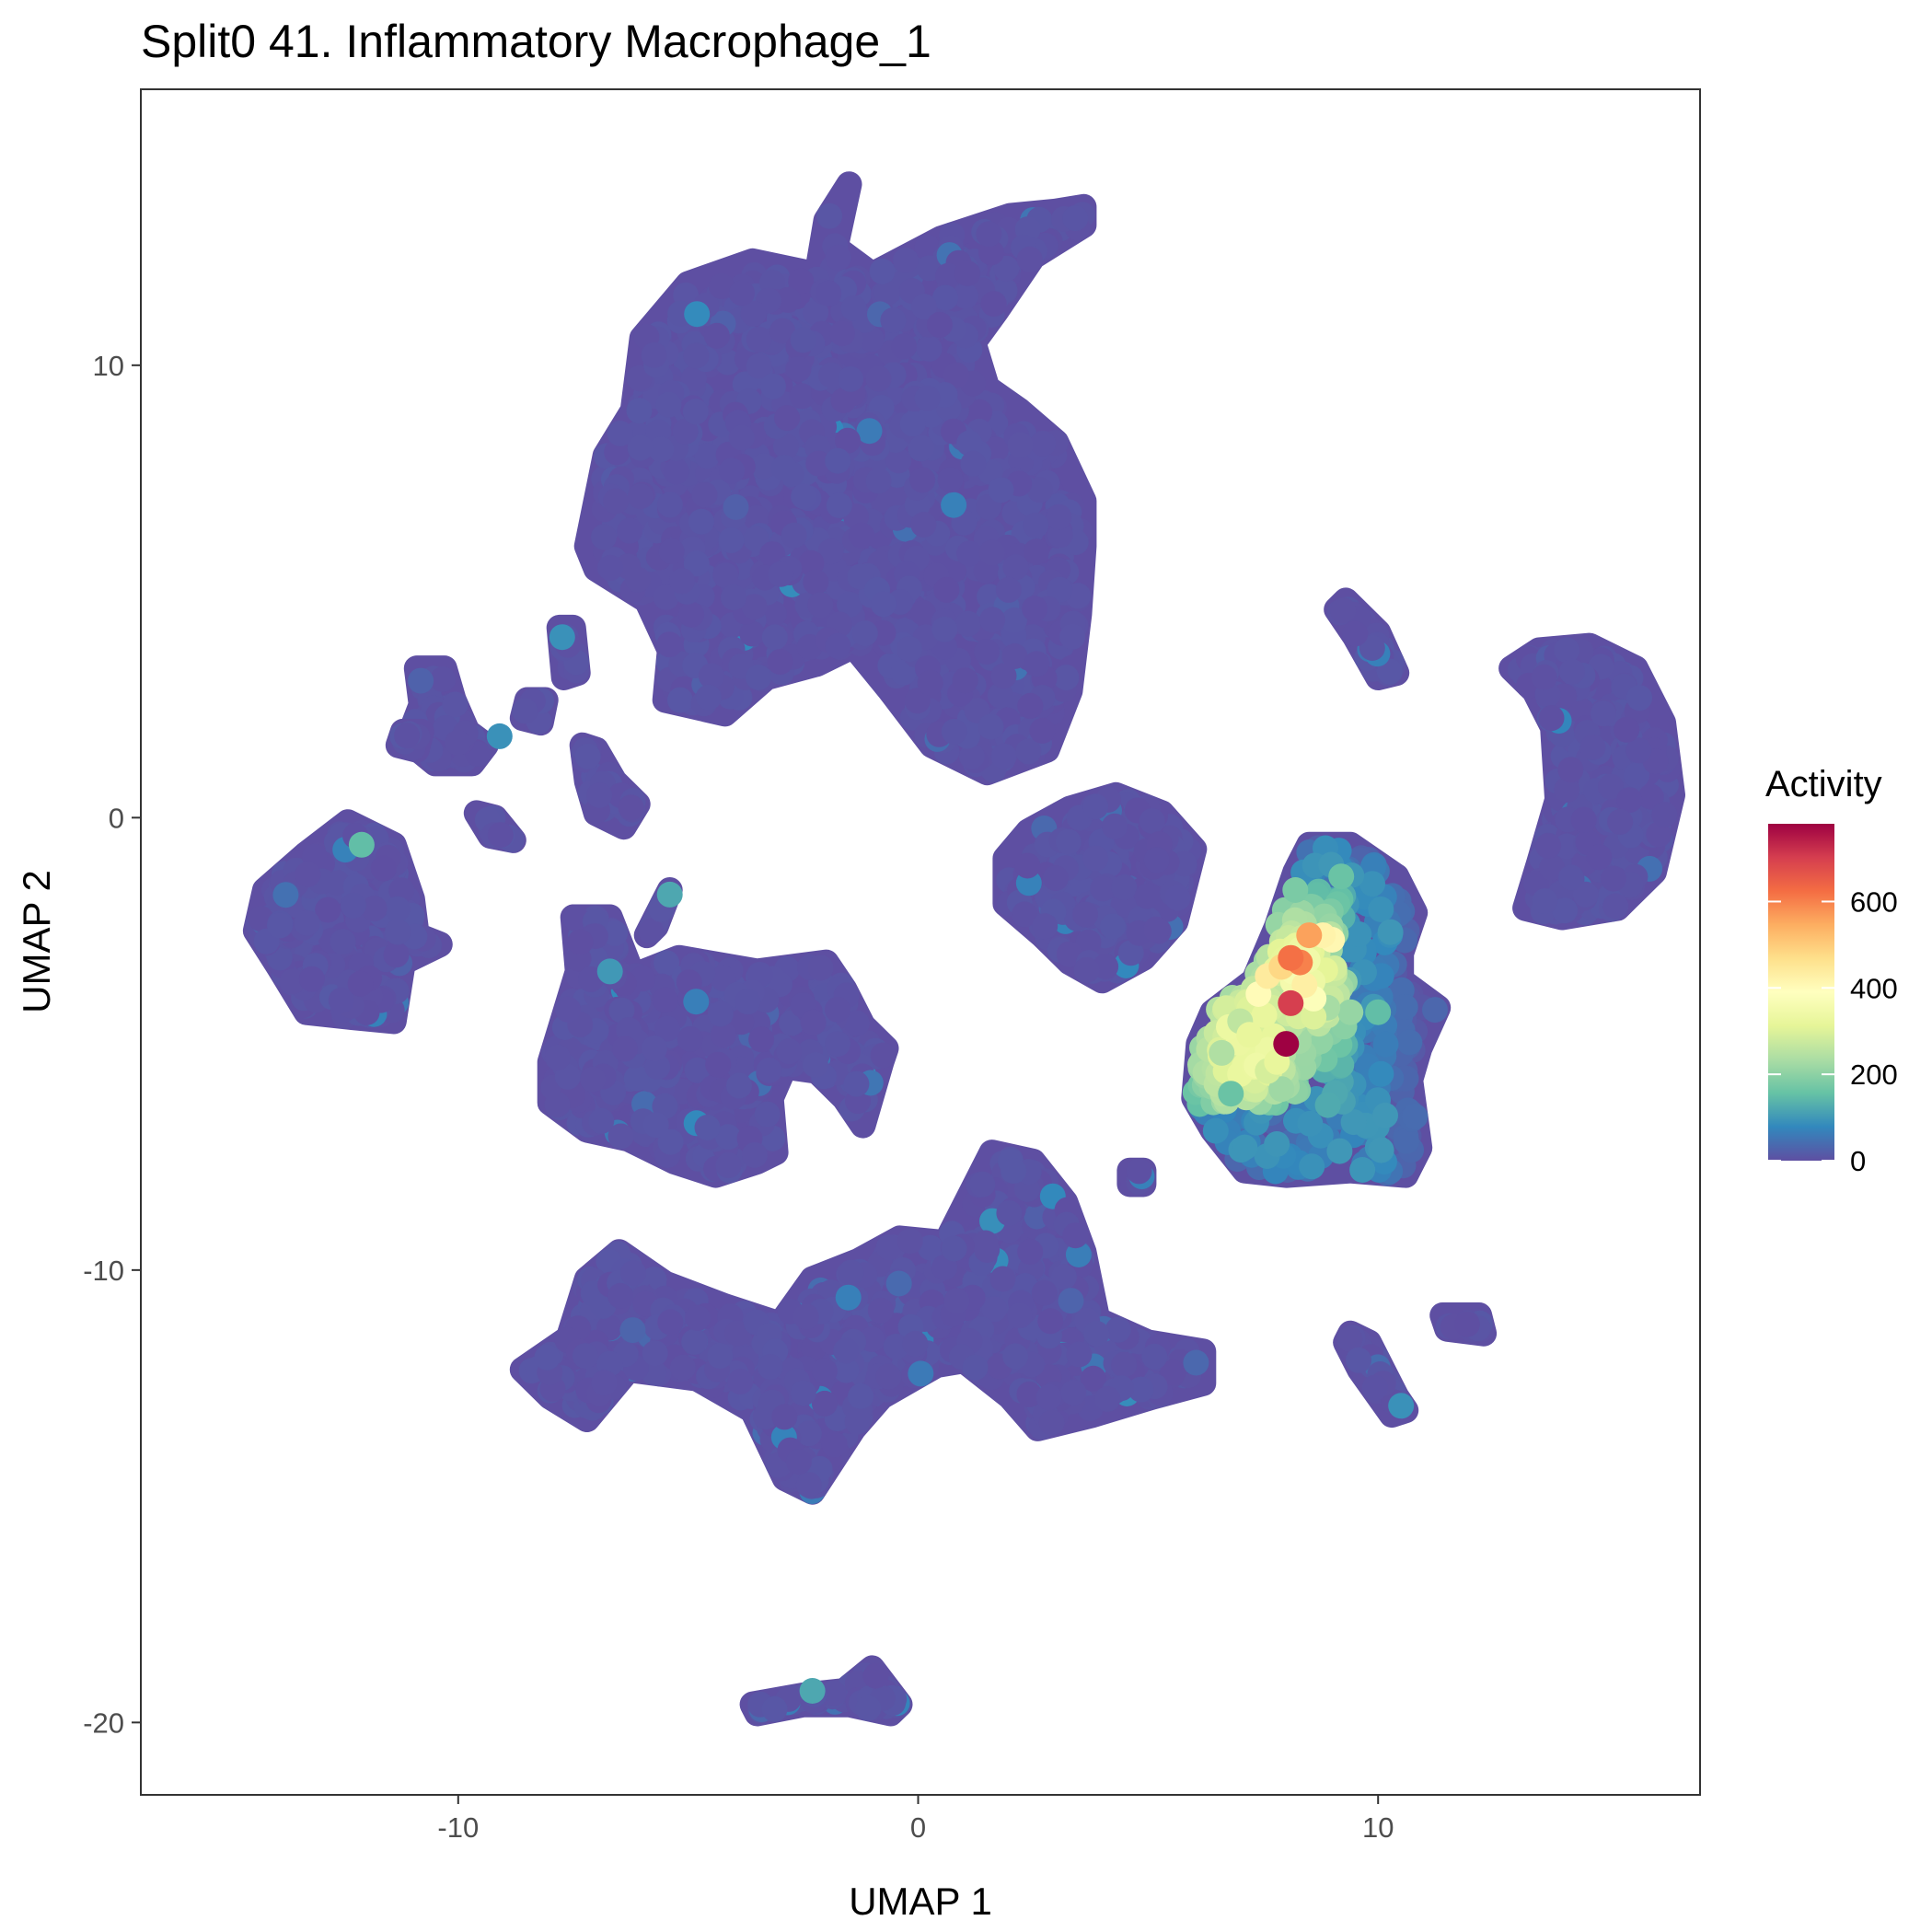  What do you see at coordinates (835, 479) in the screenshot?
I see `cluster-top-main` at bounding box center [835, 479].